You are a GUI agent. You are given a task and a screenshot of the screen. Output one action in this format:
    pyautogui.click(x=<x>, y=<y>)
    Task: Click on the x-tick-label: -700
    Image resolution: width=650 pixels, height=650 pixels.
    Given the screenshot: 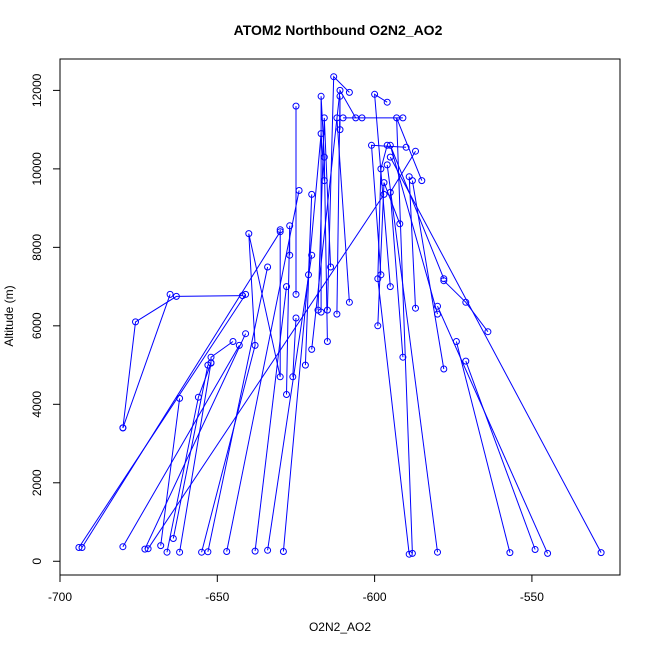 What is the action you would take?
    pyautogui.click(x=60, y=597)
    